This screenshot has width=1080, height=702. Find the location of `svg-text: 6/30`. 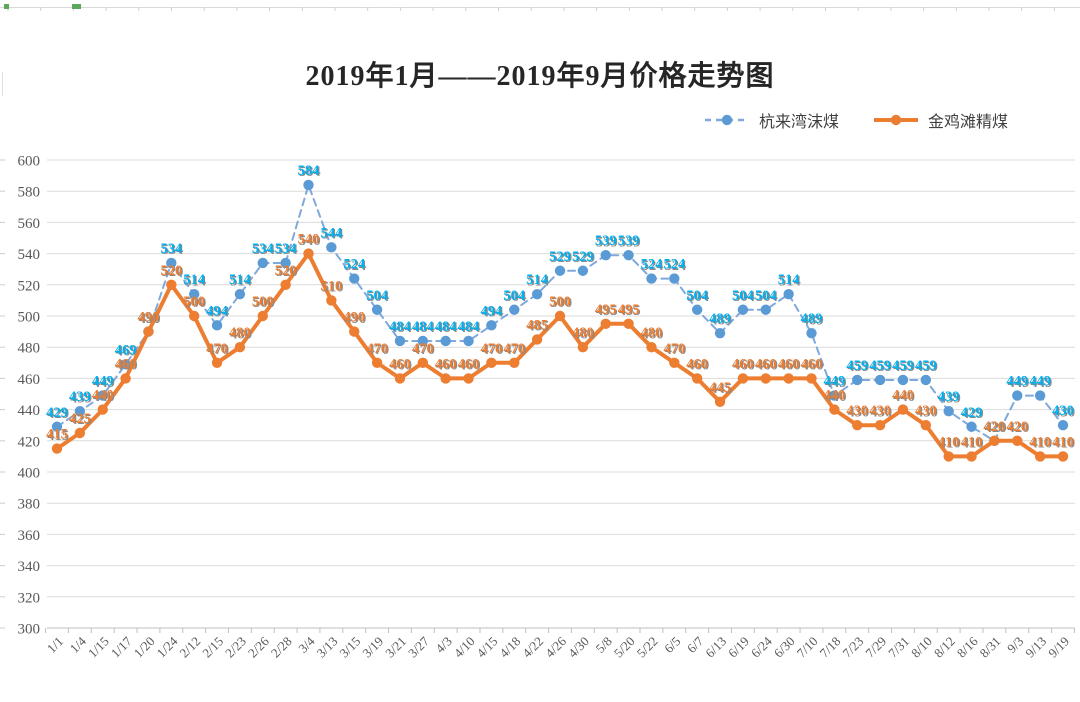

svg-text: 6/30 is located at coordinates (784, 647).